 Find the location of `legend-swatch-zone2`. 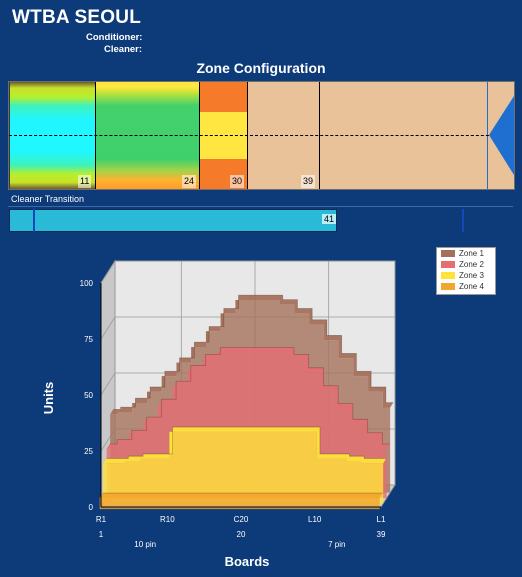

legend-swatch-zone2 is located at coordinates (448, 265).